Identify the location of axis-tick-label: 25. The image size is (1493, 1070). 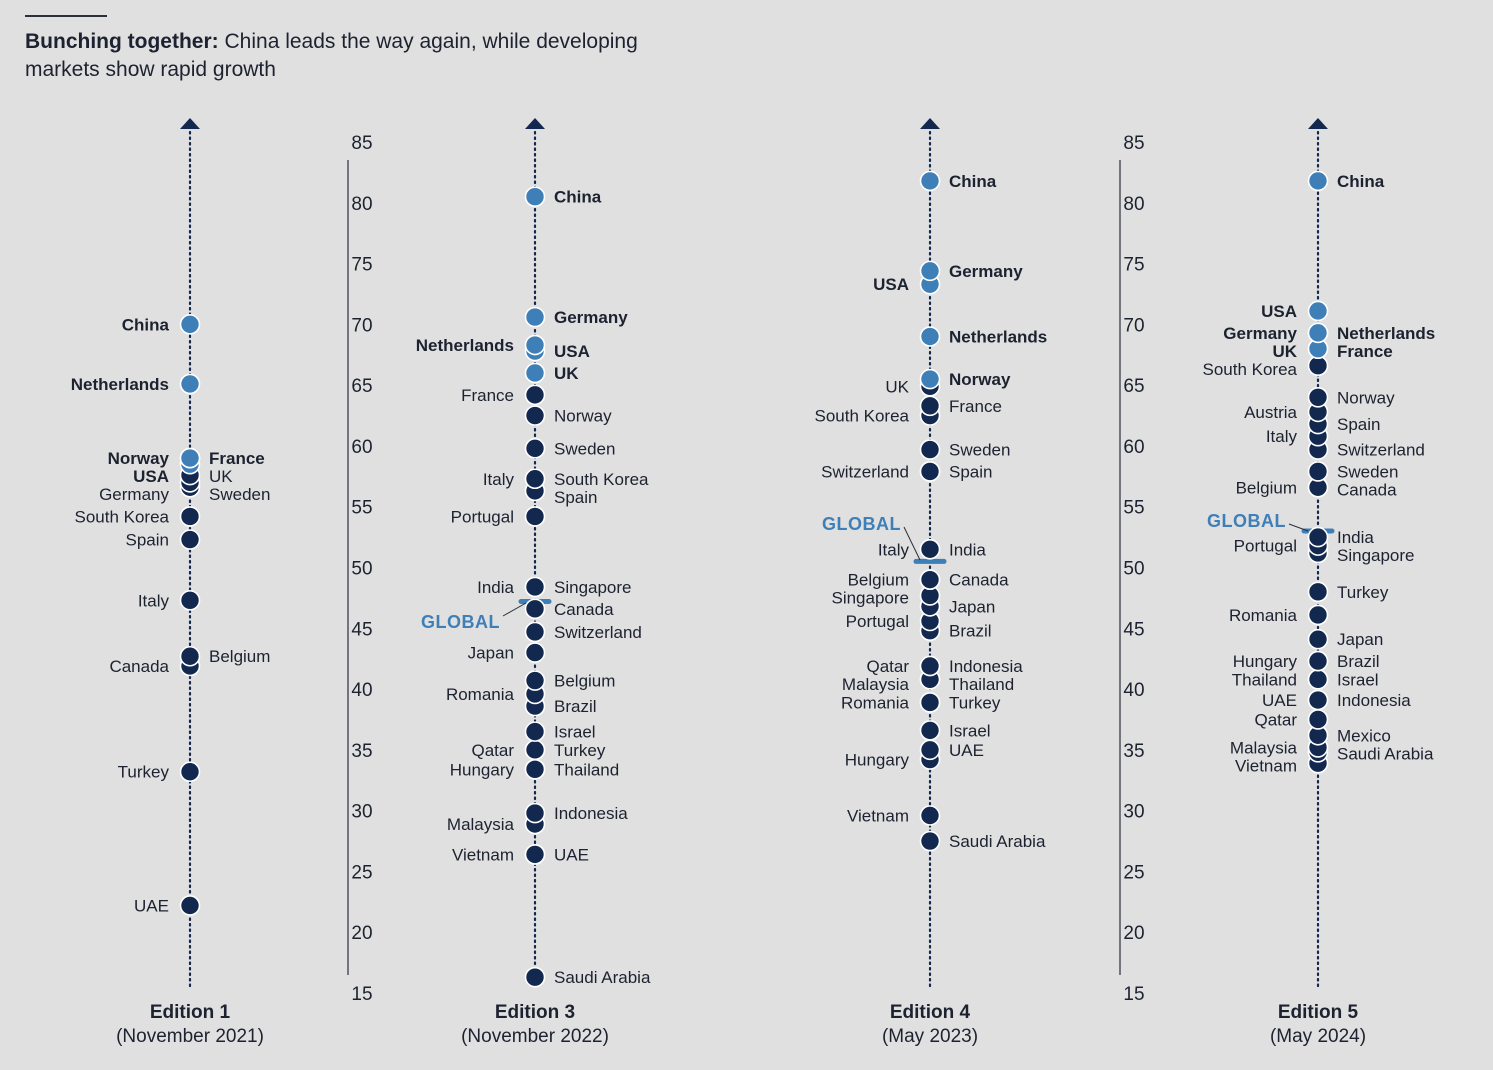
(1133, 872).